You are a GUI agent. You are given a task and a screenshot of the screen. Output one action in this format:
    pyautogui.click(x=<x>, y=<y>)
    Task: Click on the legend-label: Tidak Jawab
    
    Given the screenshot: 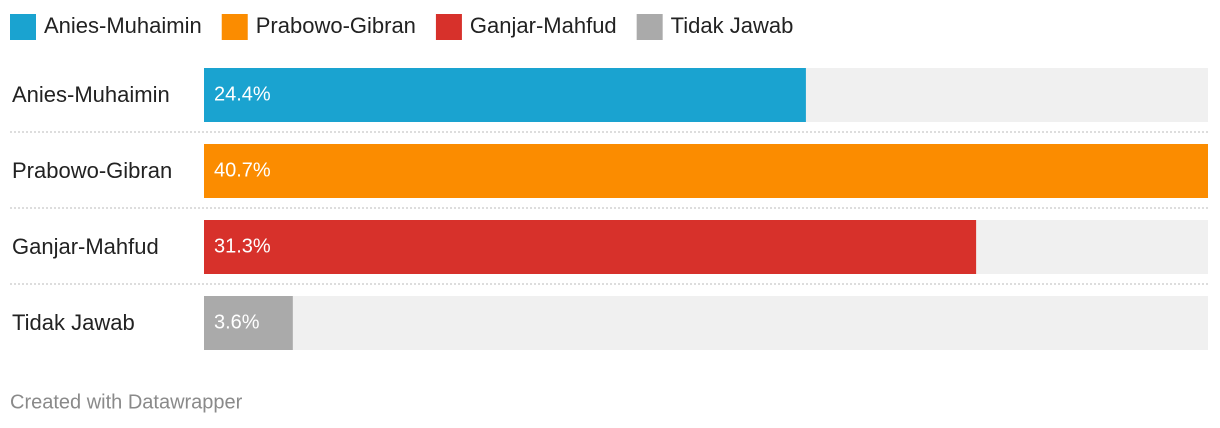 What is the action you would take?
    pyautogui.click(x=732, y=25)
    